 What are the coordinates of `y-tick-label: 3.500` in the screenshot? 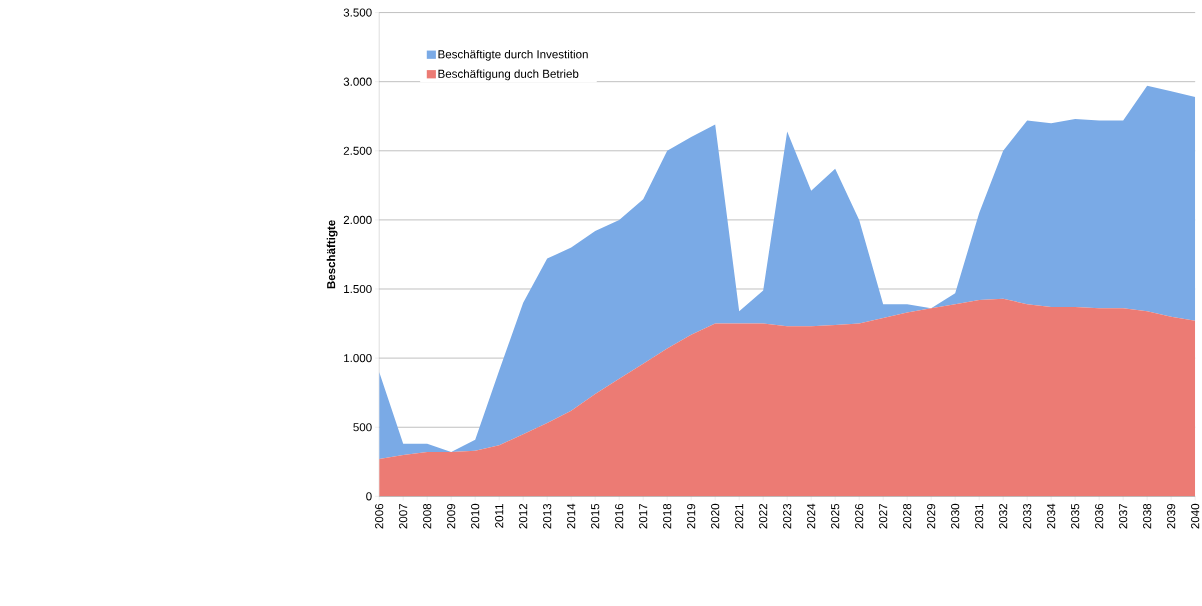 It's located at (357, 12).